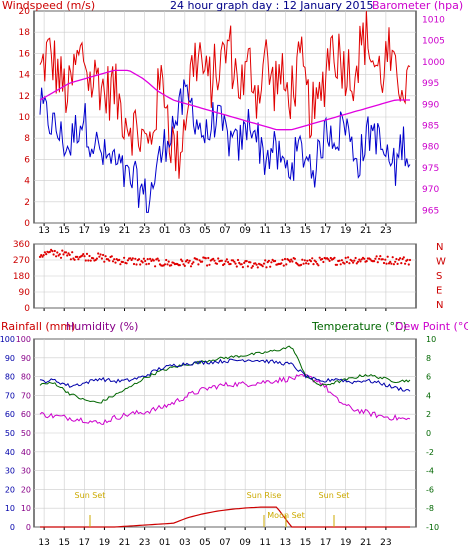 This screenshot has width=468, height=559. Describe the element at coordinates (417, 6) in the screenshot. I see `baro-axis-label: Barometer (hpa)` at that location.